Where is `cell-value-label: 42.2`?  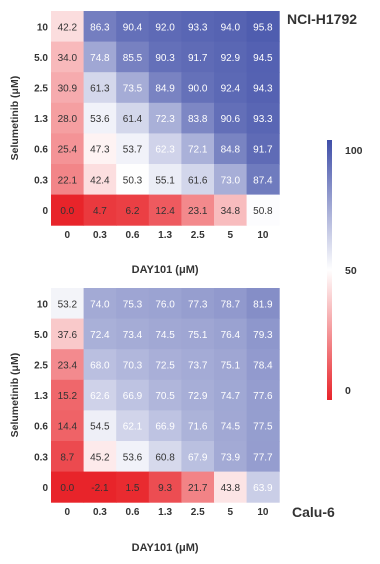 cell-value-label: 42.2 is located at coordinates (68, 27).